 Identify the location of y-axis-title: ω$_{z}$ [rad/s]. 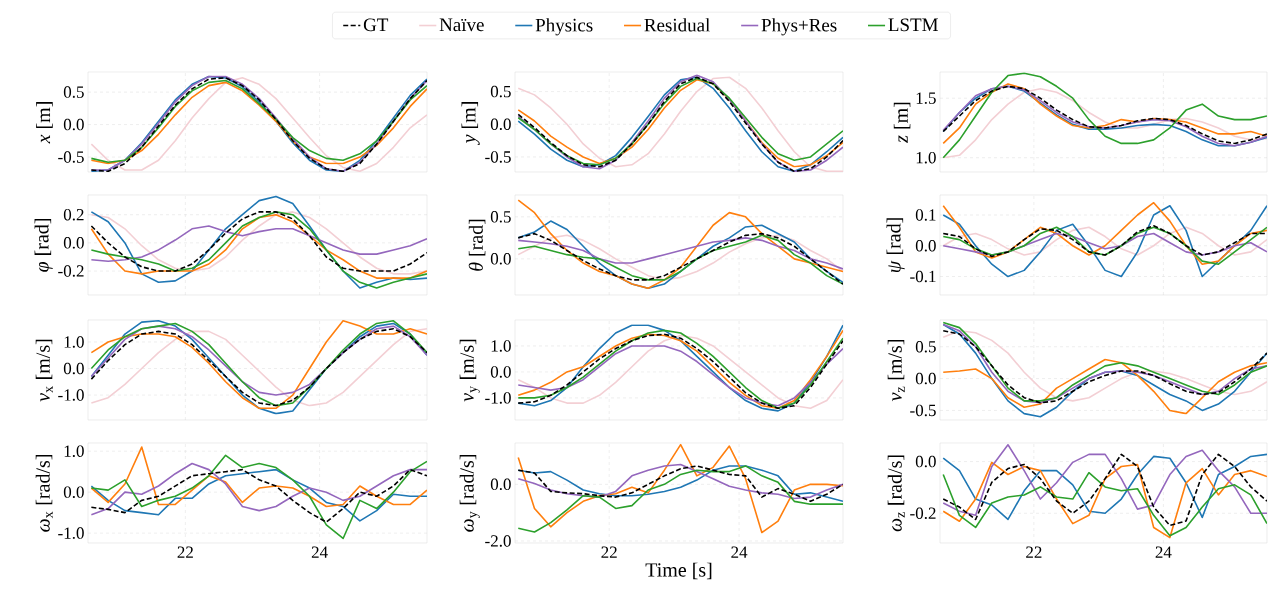
(896, 493).